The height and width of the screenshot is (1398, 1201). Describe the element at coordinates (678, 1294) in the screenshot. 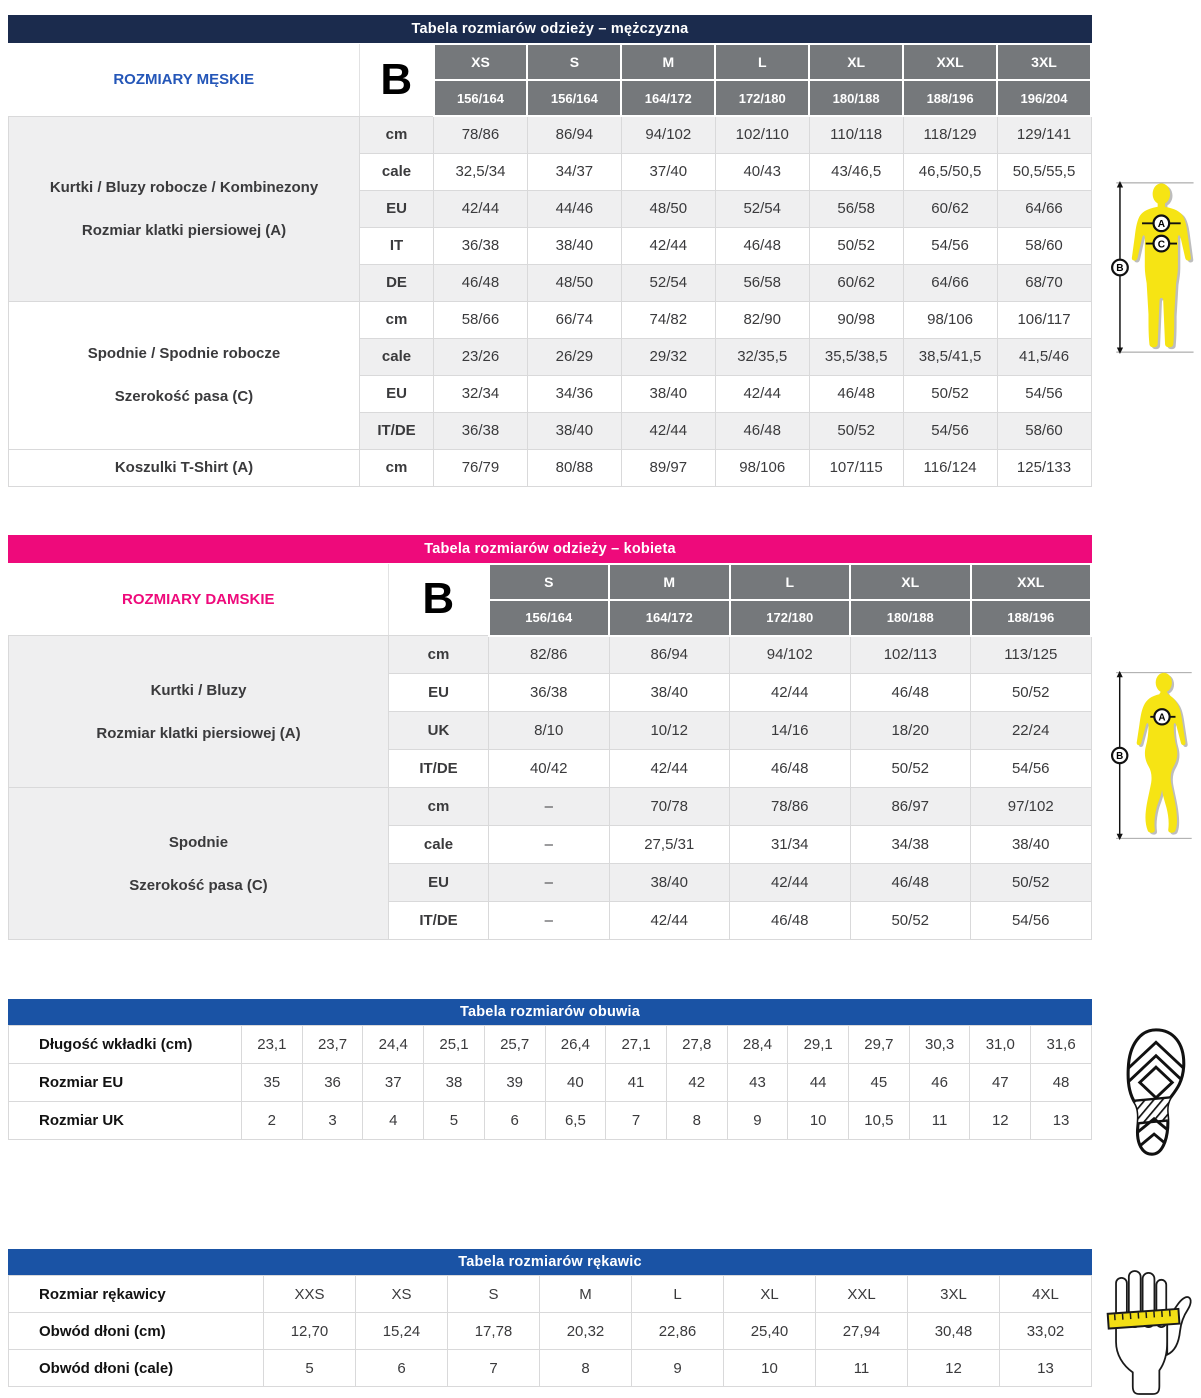

I see `size-value-cell: L` at that location.